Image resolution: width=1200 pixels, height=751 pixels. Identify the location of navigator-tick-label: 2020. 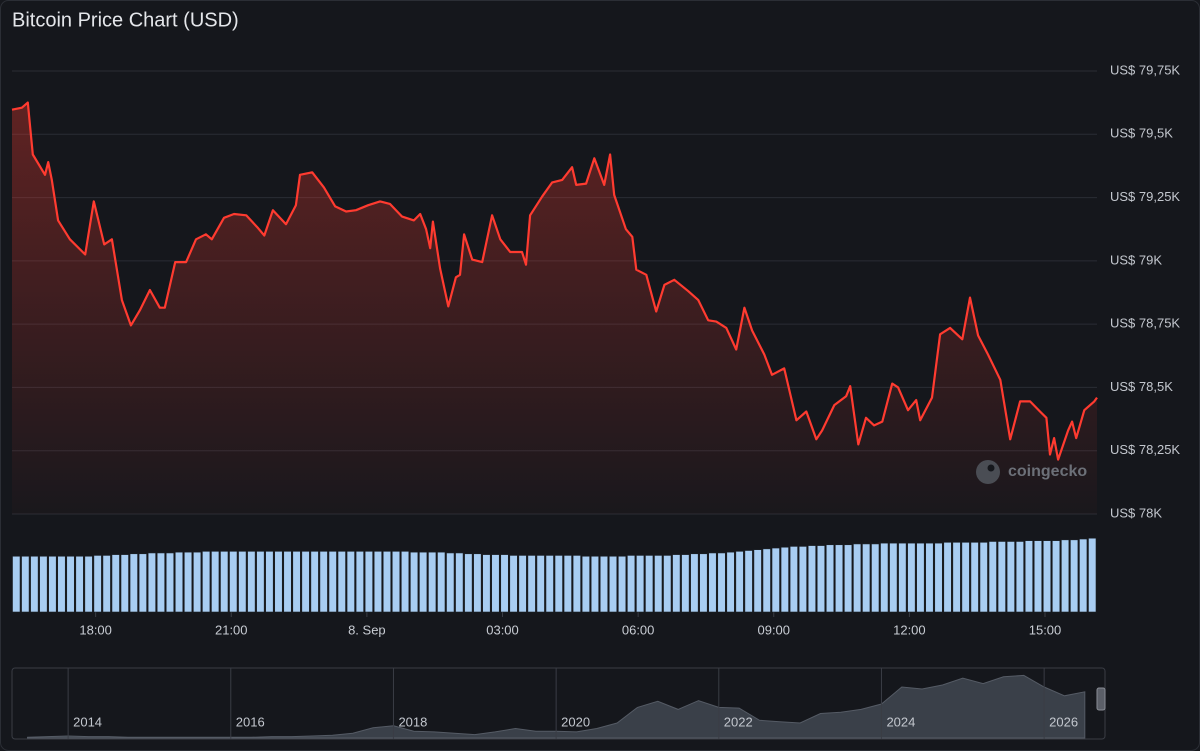
(575, 721).